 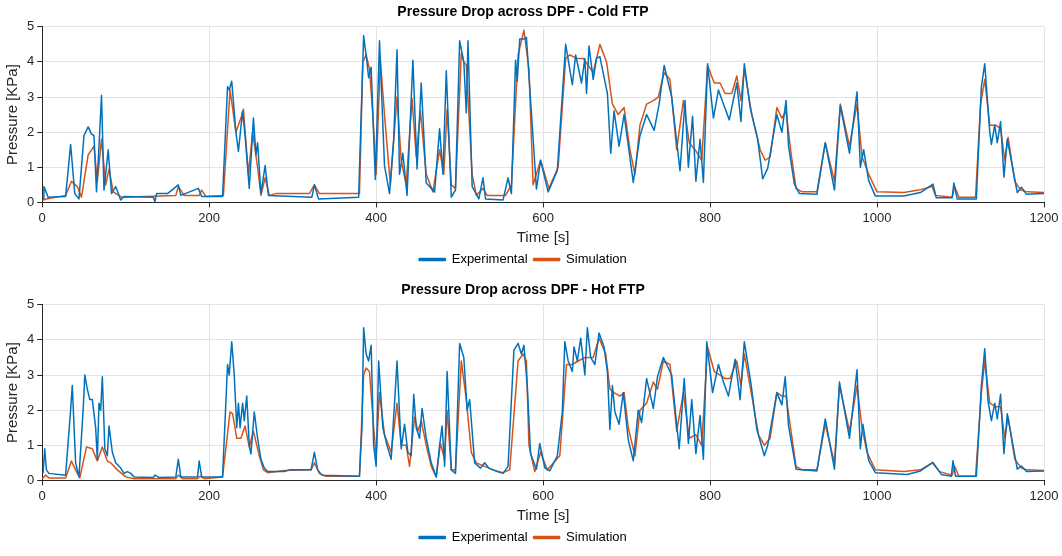 I want to click on chart-title: Pressure Drop across DPF - Hot FTP, so click(x=523, y=289).